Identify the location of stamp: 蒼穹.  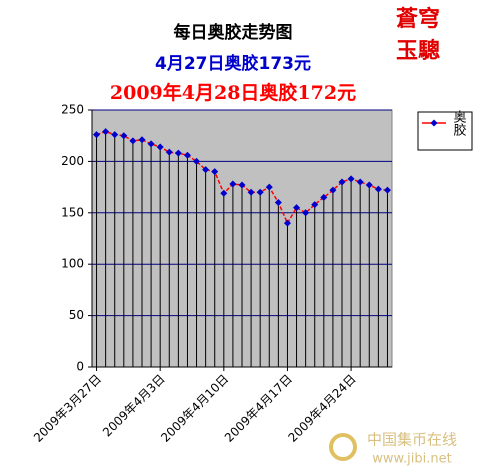
(418, 19).